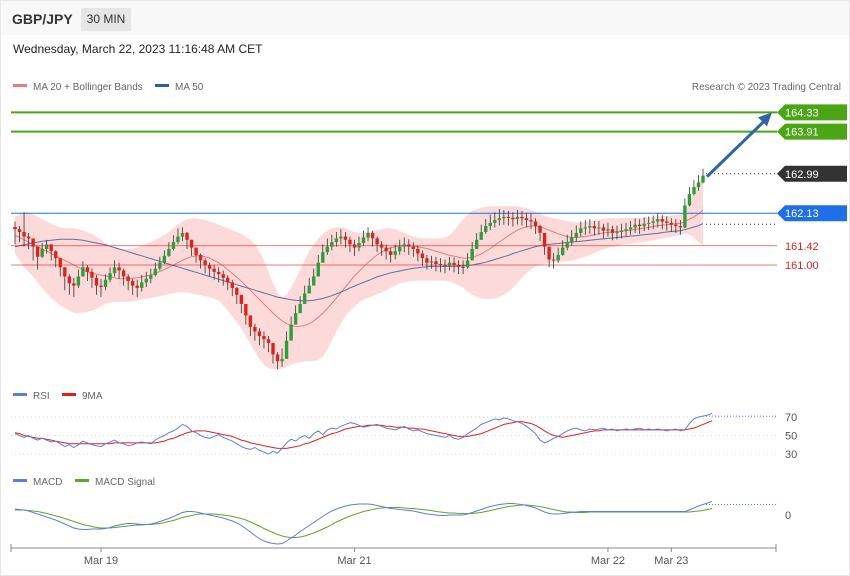 This screenshot has width=850, height=576. I want to click on macd-signal-swatch, so click(82, 480).